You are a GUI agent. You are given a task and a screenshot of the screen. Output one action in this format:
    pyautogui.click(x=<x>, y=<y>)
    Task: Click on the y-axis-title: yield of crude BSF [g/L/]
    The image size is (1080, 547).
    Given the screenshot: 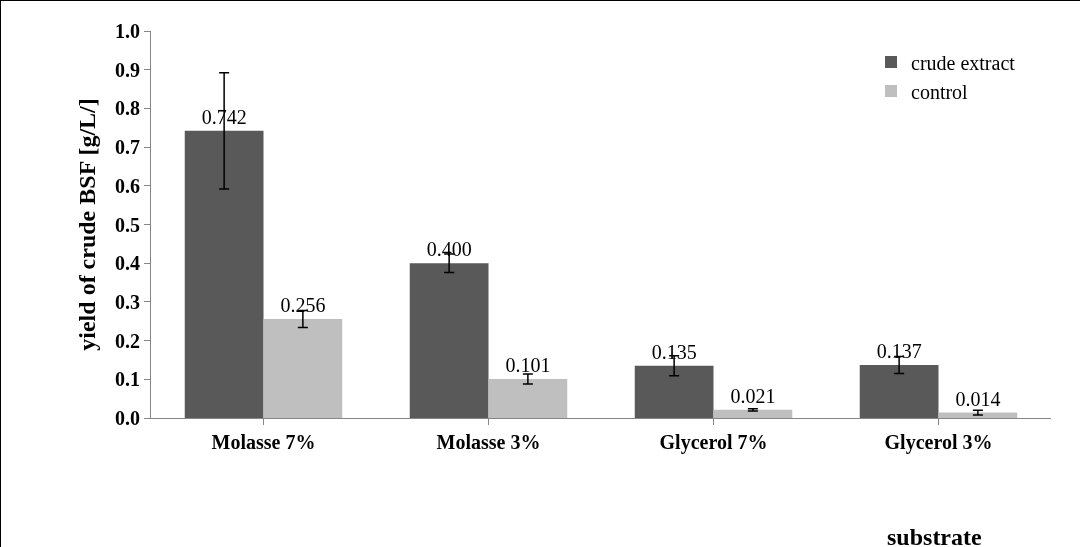 What is the action you would take?
    pyautogui.click(x=87, y=224)
    